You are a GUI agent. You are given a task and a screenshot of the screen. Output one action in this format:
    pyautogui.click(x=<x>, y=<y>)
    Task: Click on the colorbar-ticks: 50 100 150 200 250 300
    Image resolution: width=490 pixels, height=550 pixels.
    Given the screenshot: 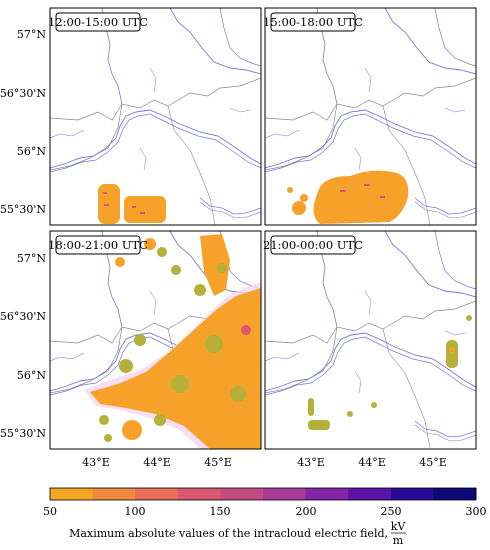 What is the action you would take?
    pyautogui.click(x=265, y=511)
    